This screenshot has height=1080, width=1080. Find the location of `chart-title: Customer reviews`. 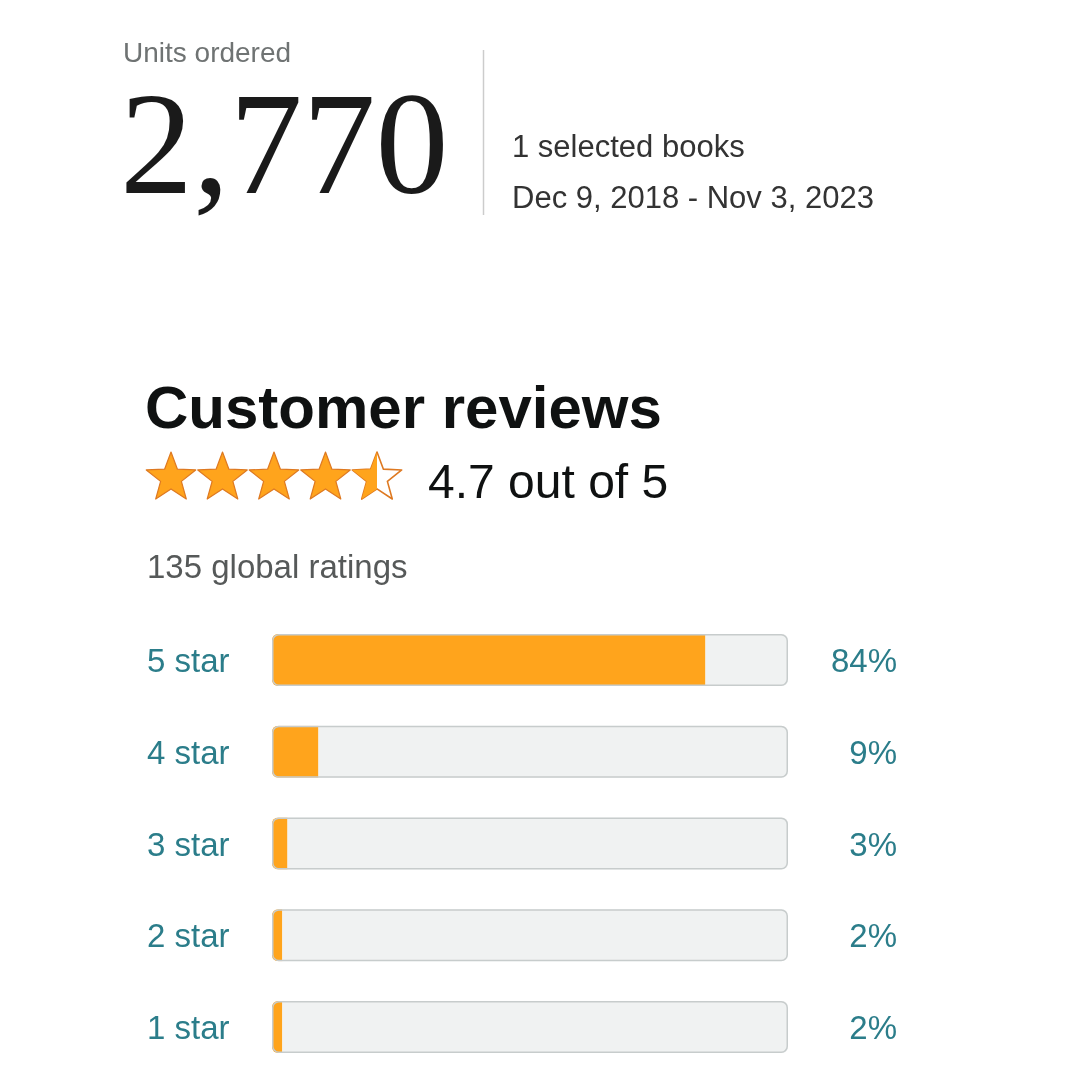

chart-title: Customer reviews is located at coordinates (403, 407).